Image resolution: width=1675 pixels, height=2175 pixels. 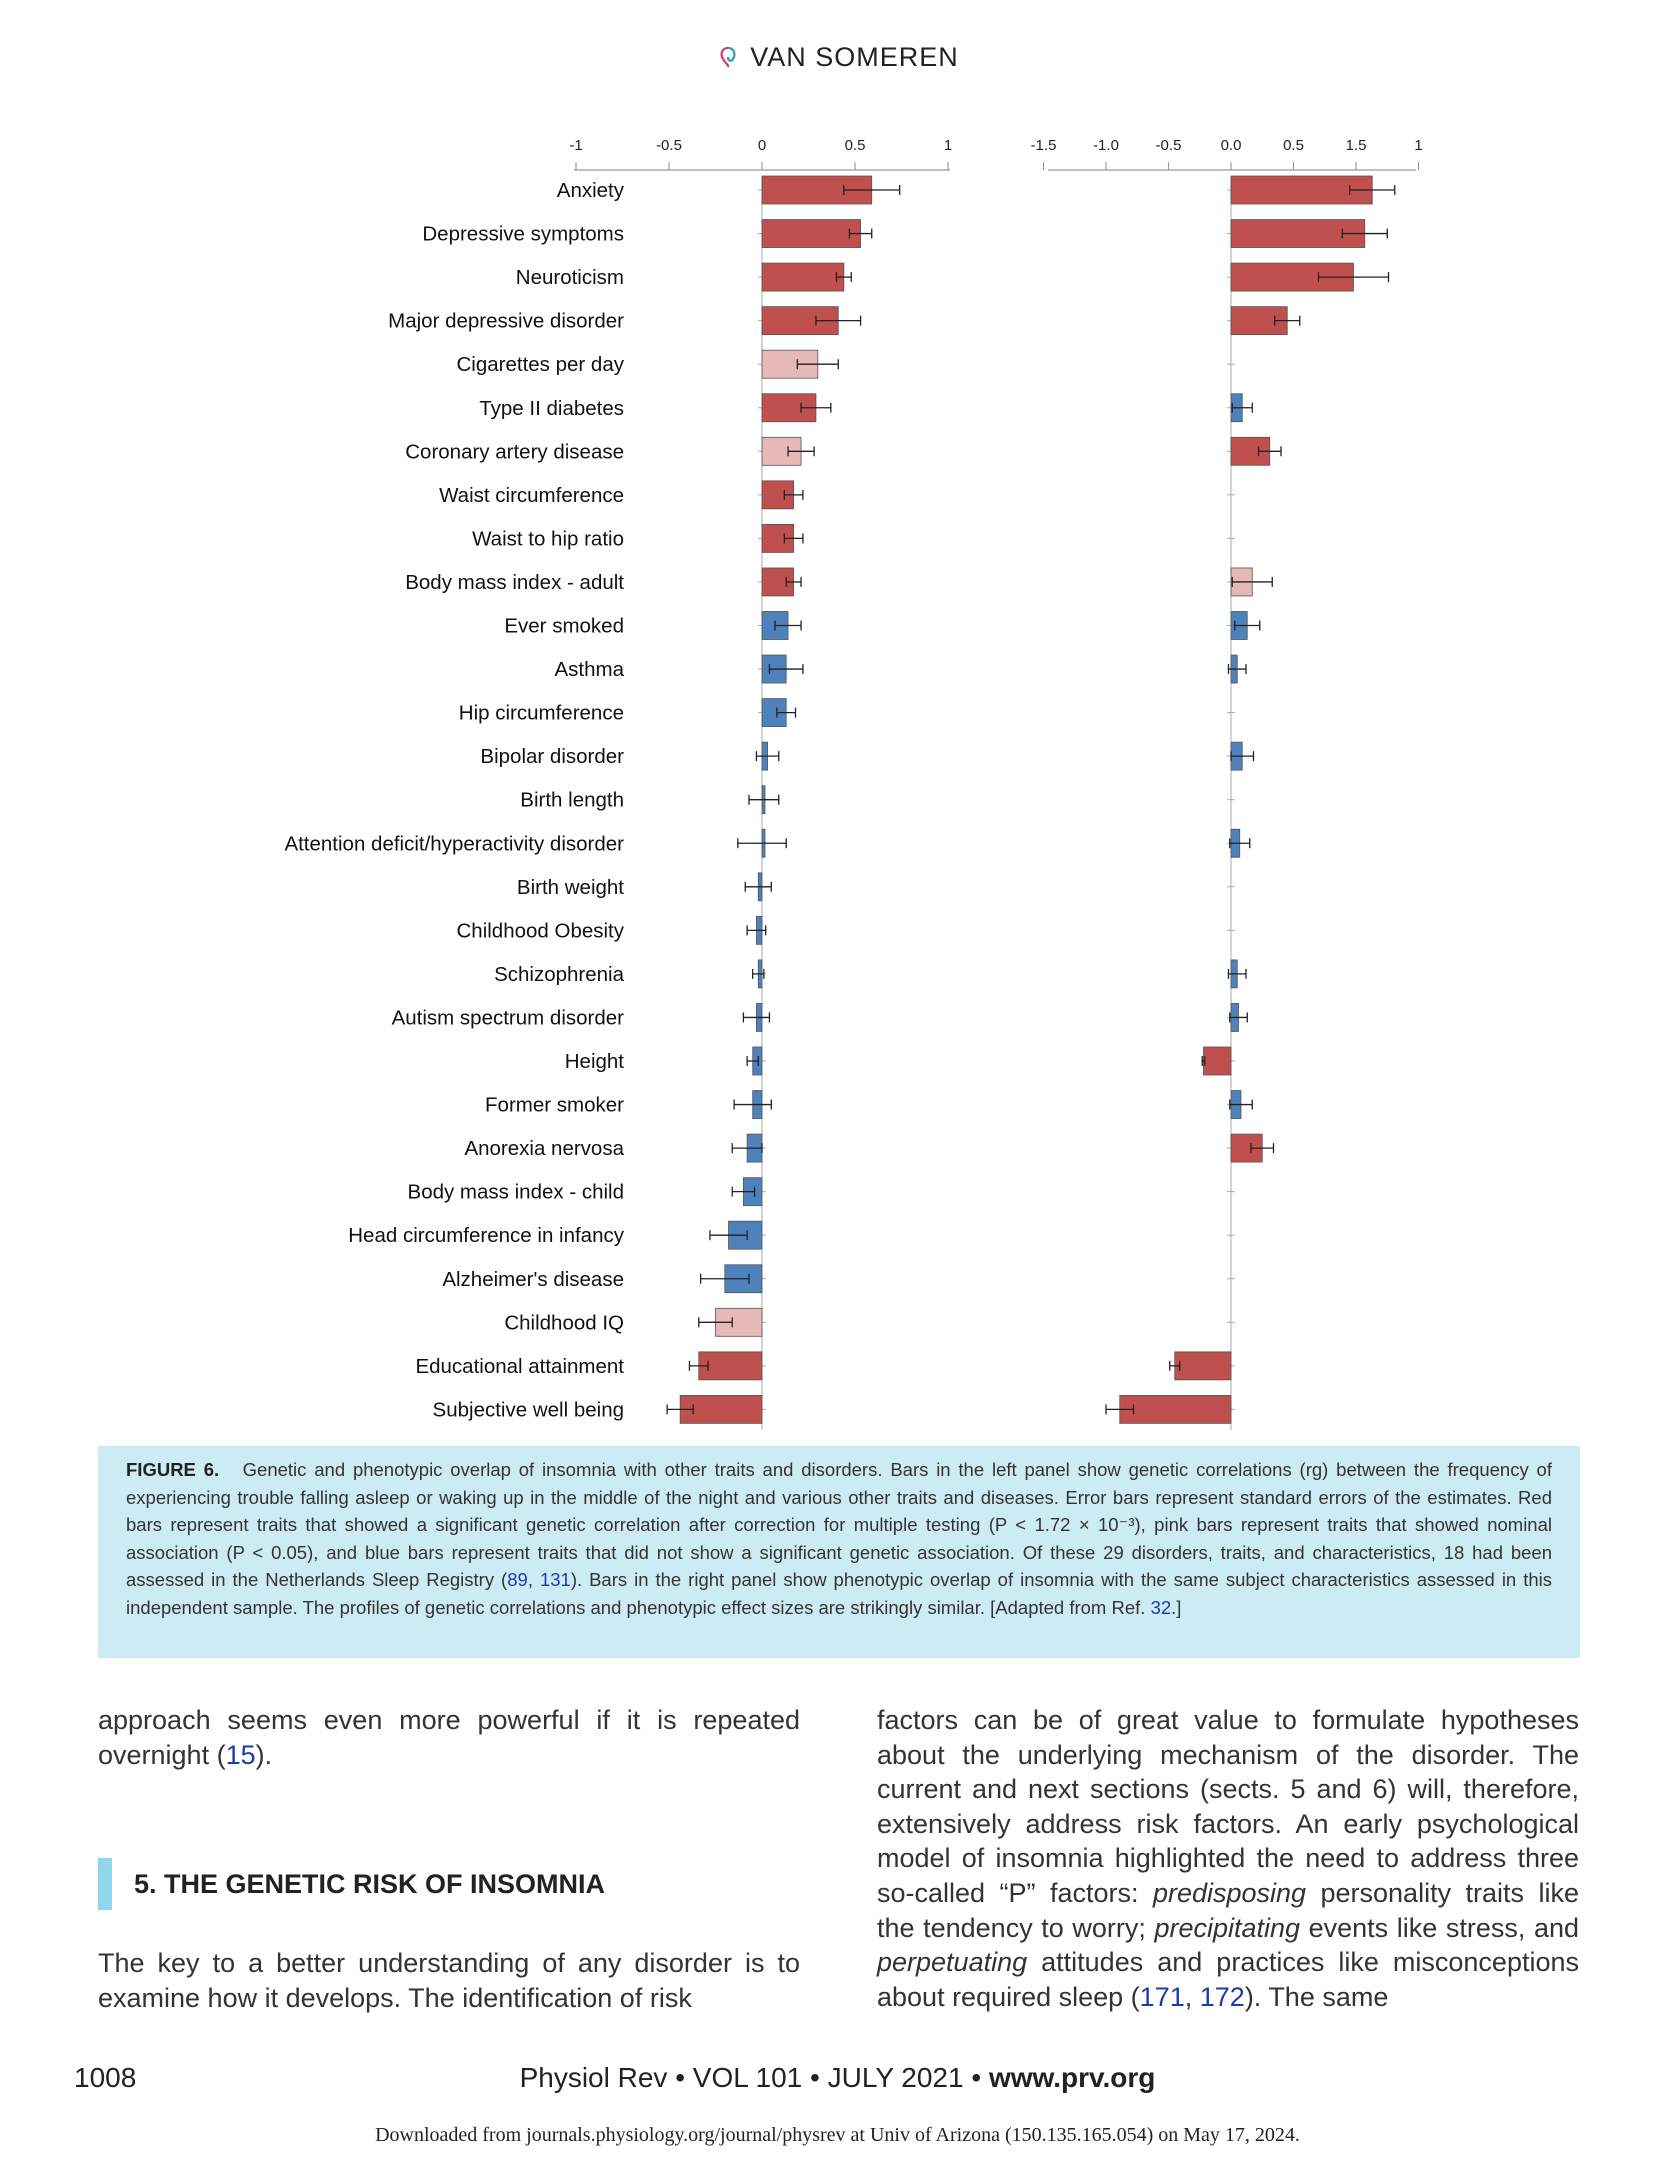 What do you see at coordinates (591, 190) in the screenshot?
I see `category-label: Anxiety` at bounding box center [591, 190].